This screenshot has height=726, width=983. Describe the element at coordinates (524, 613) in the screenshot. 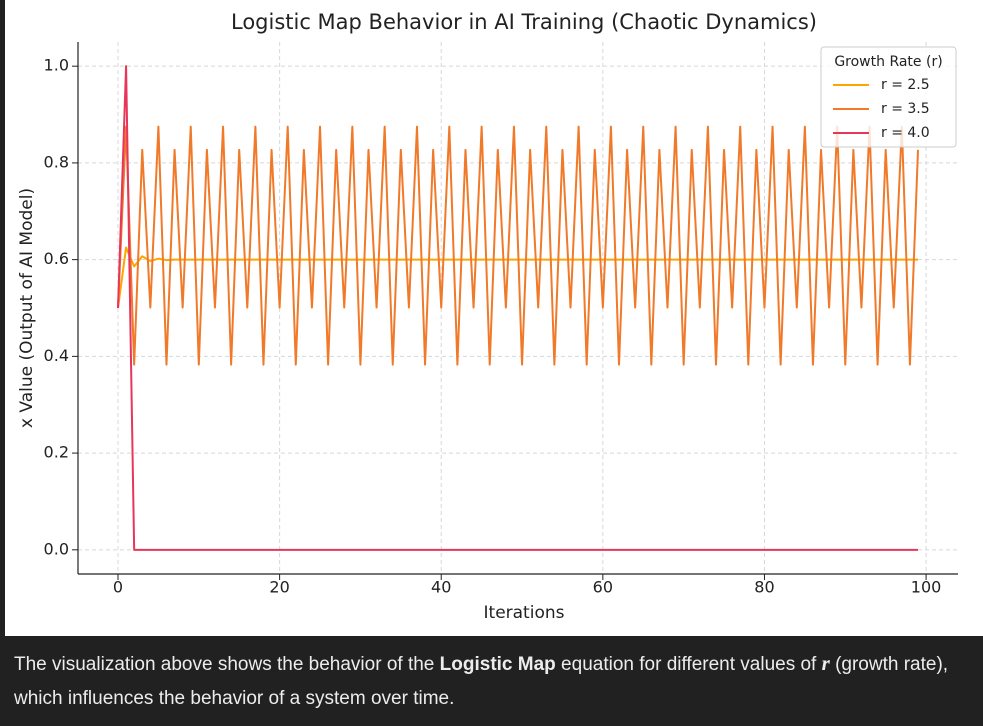

I see `x-axis-label: Iterations` at that location.